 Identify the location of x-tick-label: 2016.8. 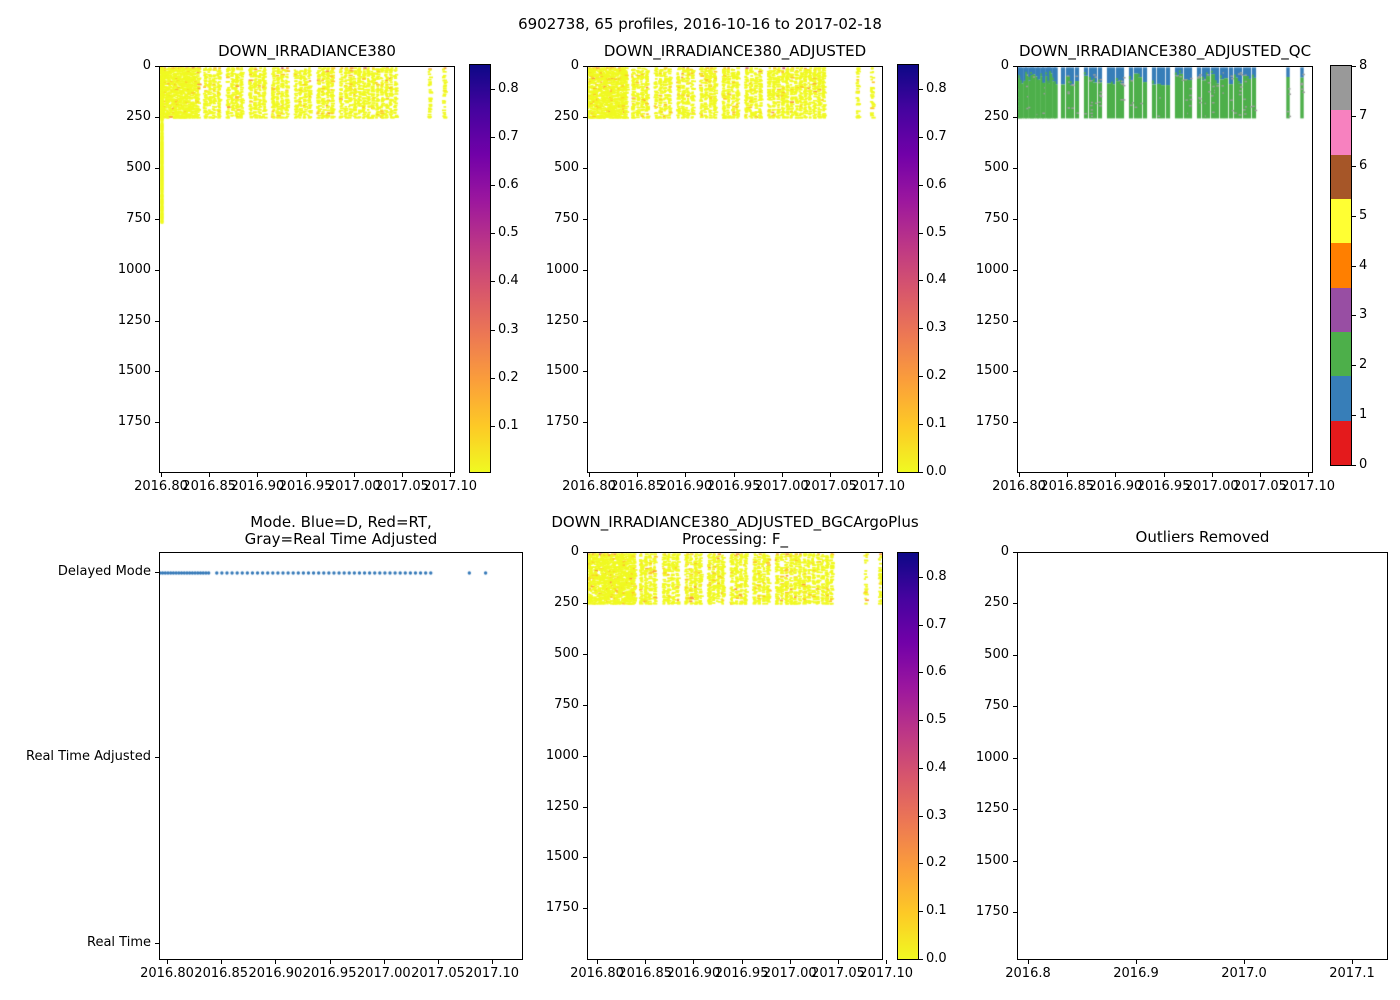
(1028, 973).